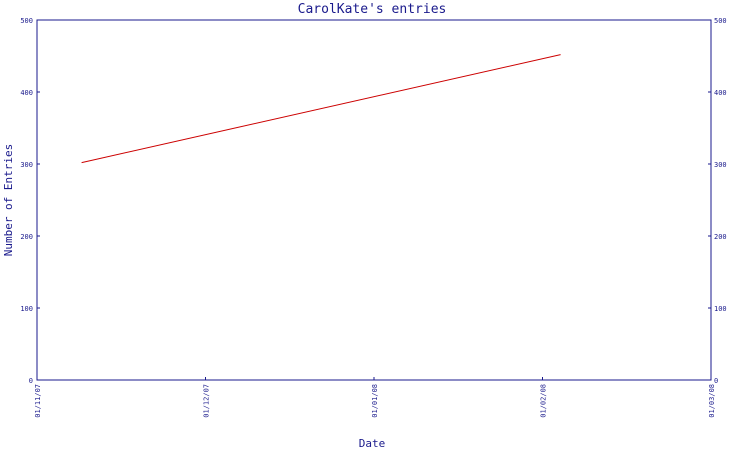 This screenshot has width=750, height=450. I want to click on y-tick-label-left: 500, so click(26, 21).